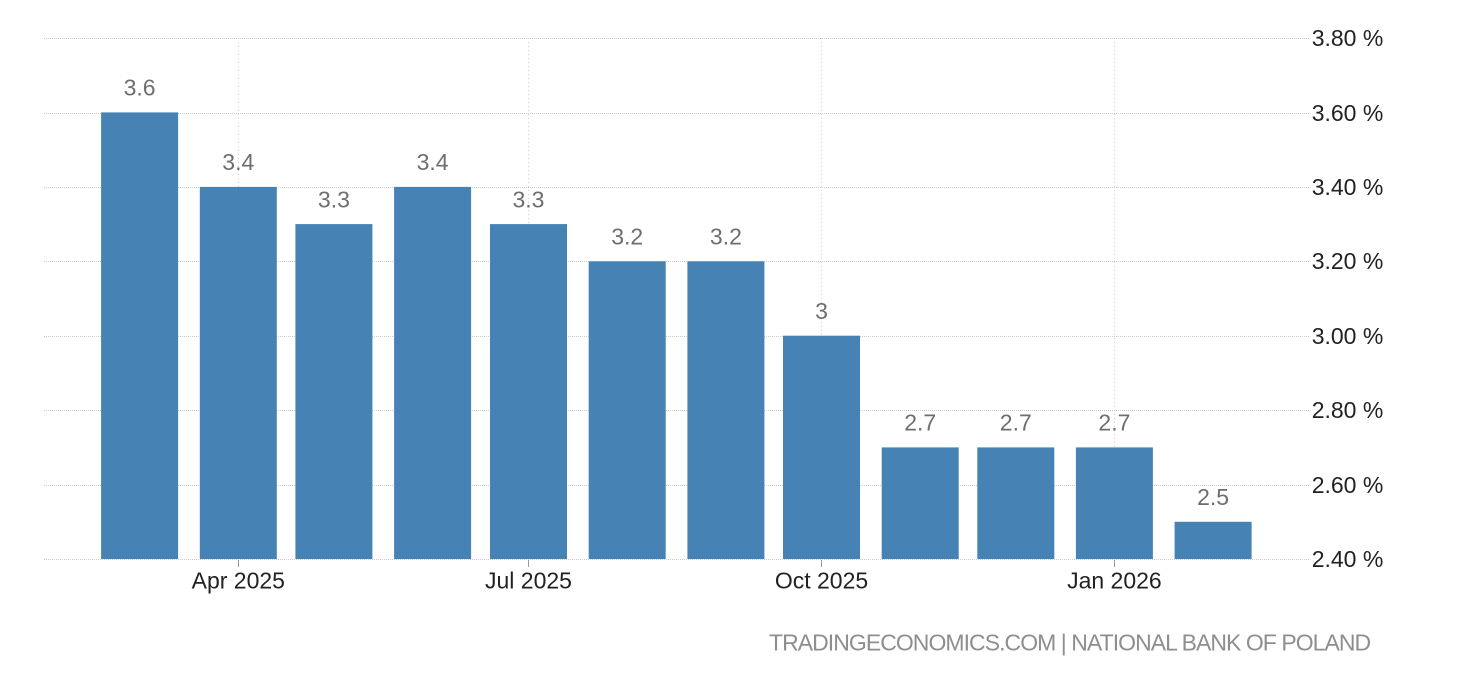 This screenshot has width=1460, height=680. Describe the element at coordinates (528, 581) in the screenshot. I see `svg-text: Jul 2025` at that location.